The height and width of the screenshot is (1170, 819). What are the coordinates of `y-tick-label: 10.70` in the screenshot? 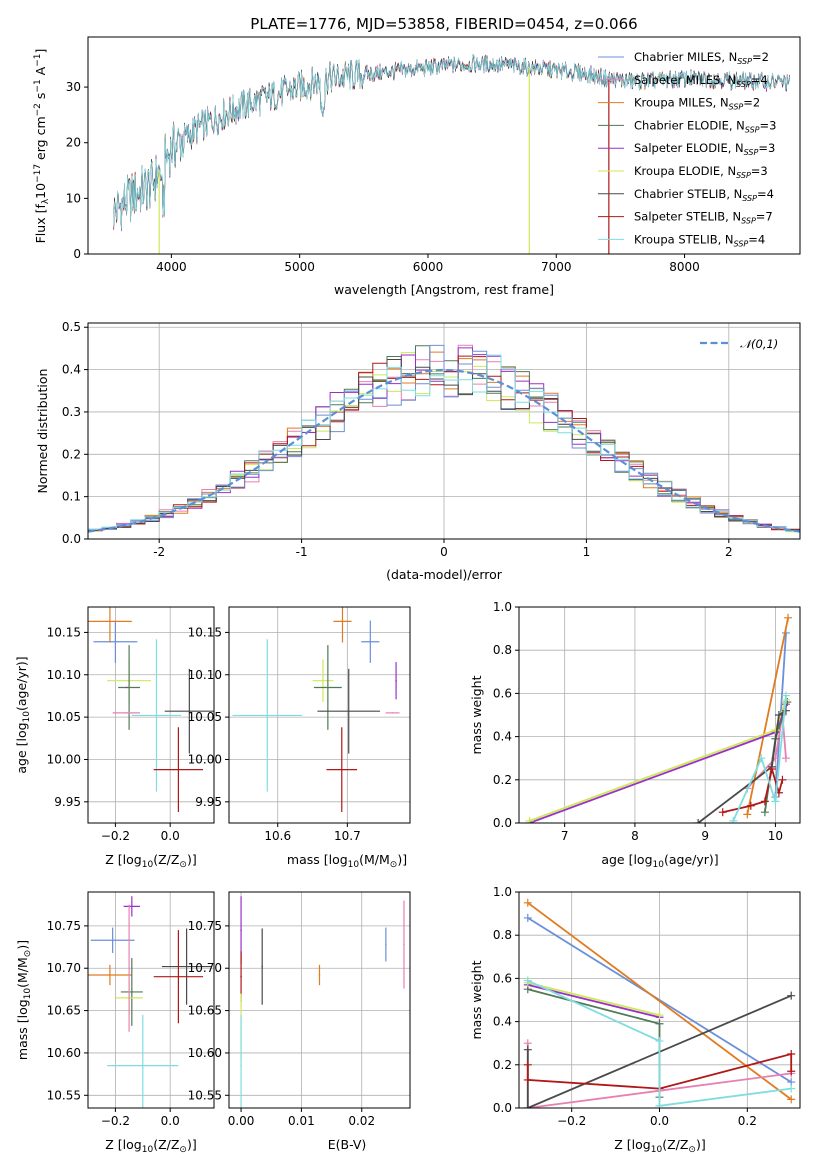 It's located at (205, 968).